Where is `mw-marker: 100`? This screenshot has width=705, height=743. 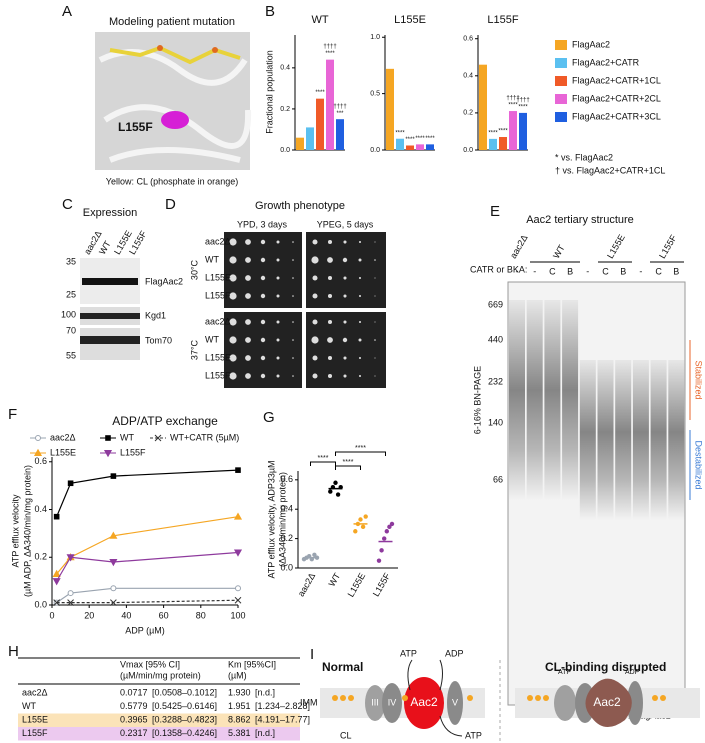
mw-marker: 100 is located at coordinates (68, 314).